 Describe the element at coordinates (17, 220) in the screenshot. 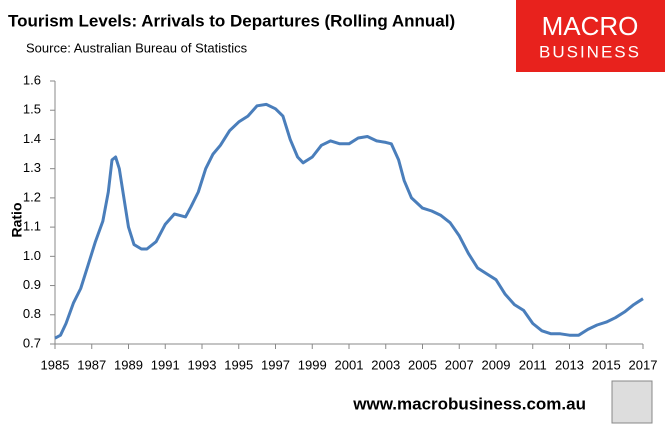

I see `y-axis-label: Ratio` at that location.